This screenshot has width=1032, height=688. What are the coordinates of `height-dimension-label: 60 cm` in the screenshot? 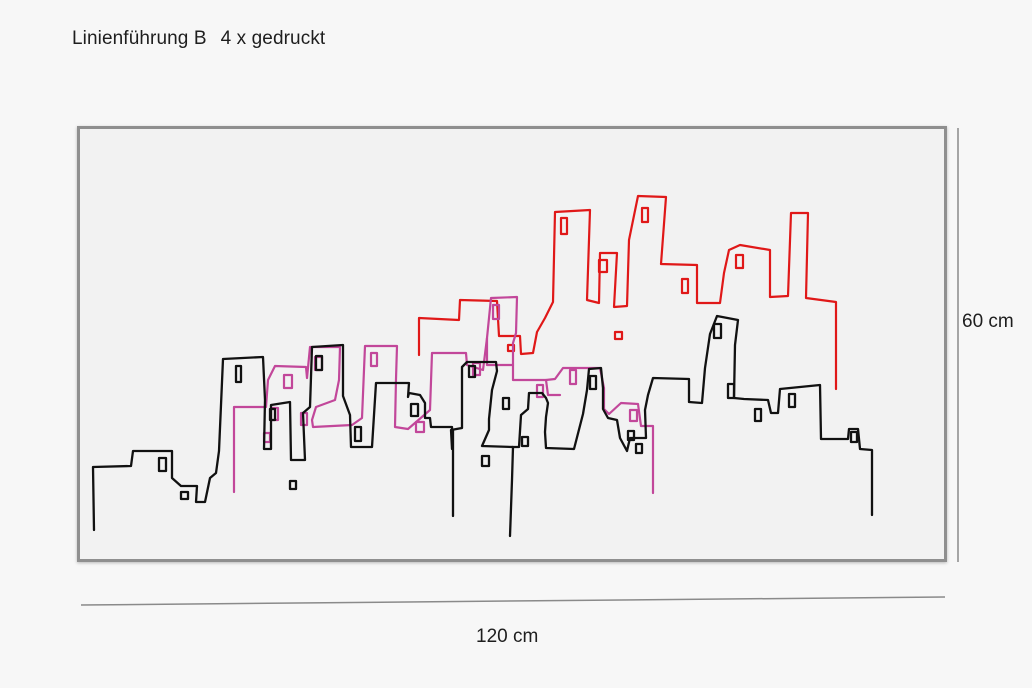 It's located at (988, 321).